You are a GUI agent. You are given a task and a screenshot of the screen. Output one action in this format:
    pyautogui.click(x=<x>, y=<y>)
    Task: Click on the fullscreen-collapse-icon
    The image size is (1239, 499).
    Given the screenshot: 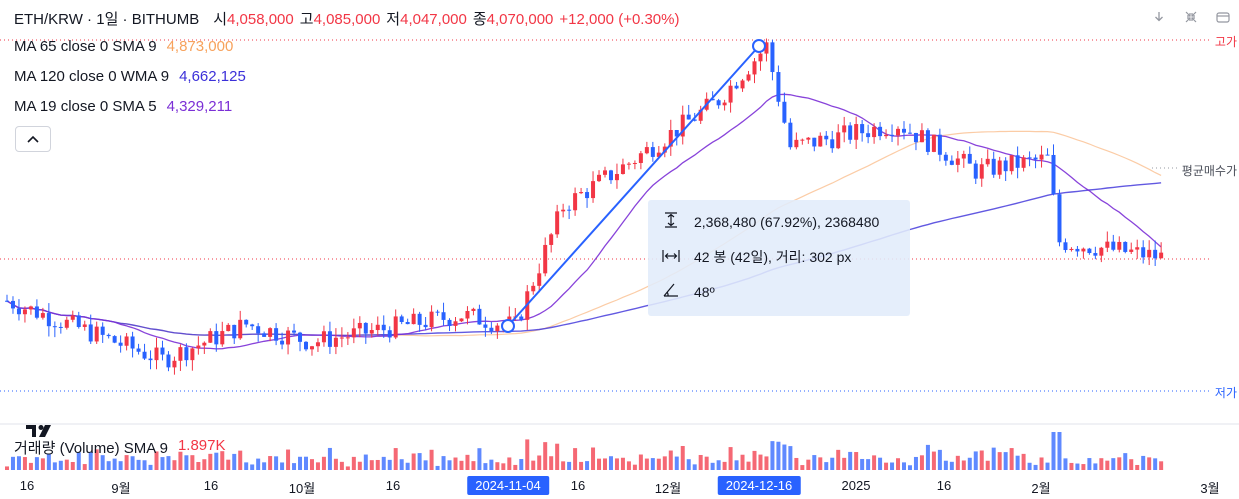 What is the action you would take?
    pyautogui.click(x=1191, y=17)
    